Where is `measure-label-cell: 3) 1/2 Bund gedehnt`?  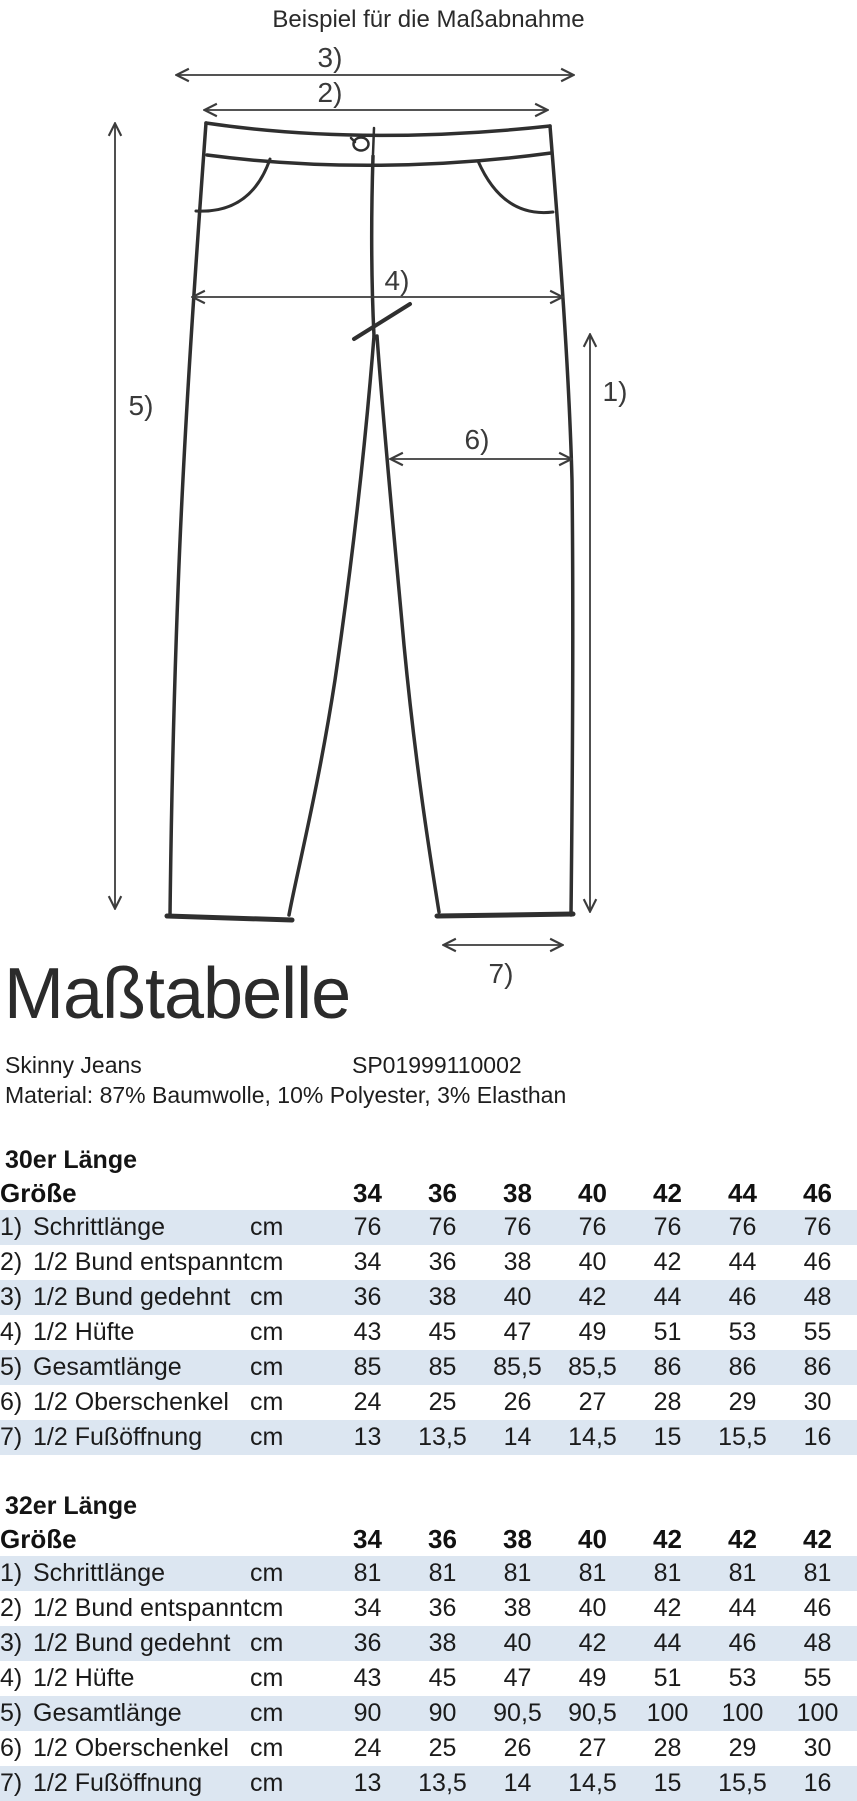
measure-label-cell: 3) 1/2 Bund gedehnt is located at coordinates (125, 1643).